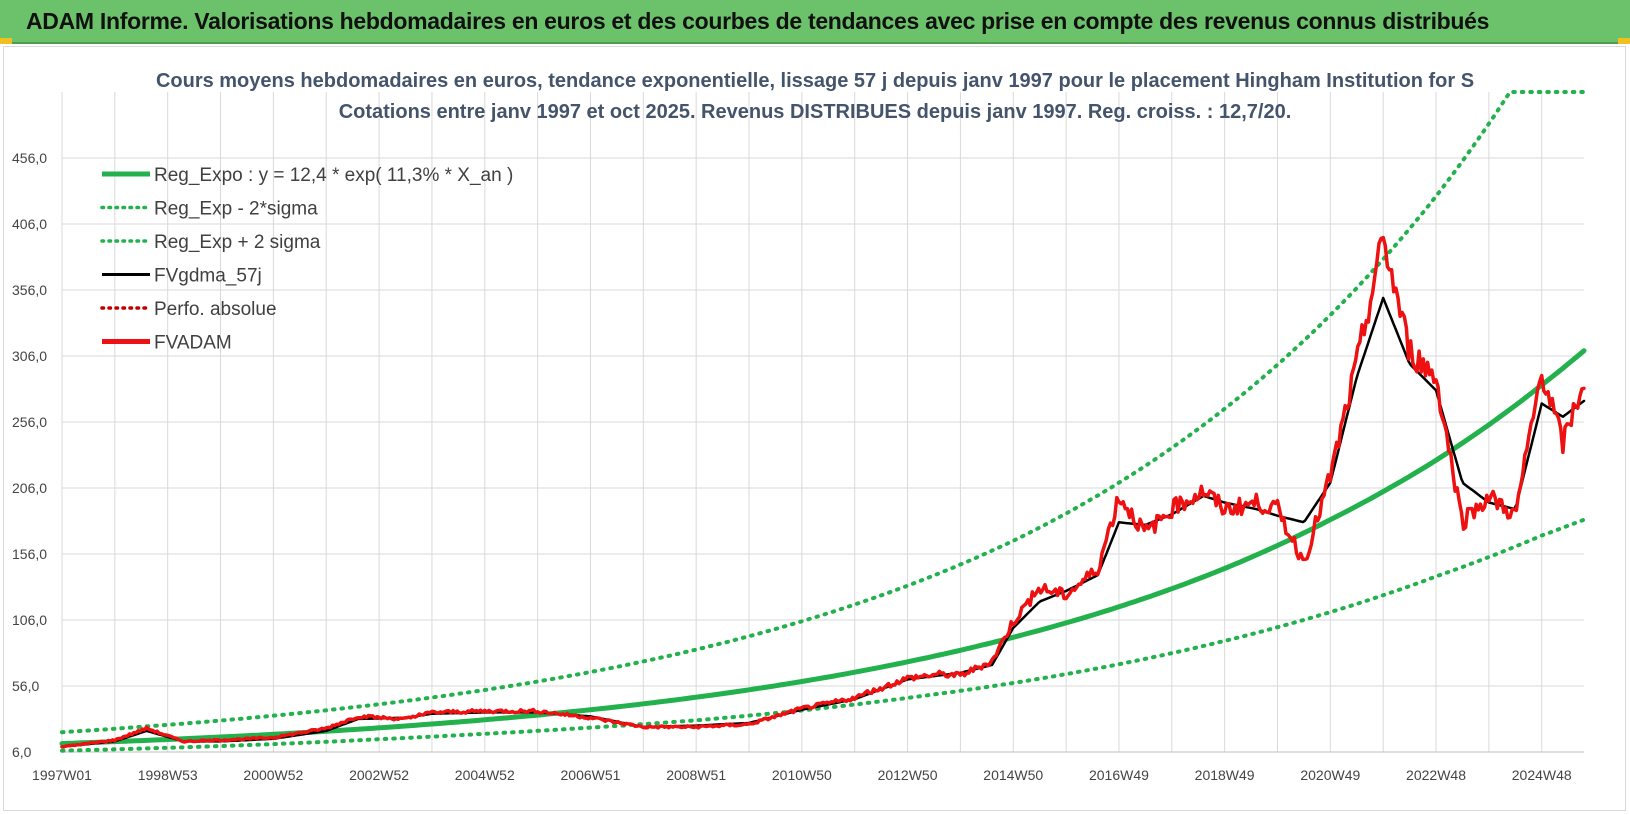 This screenshot has width=1630, height=815. Describe the element at coordinates (29, 290) in the screenshot. I see `y-tick-label: 356,0` at that location.